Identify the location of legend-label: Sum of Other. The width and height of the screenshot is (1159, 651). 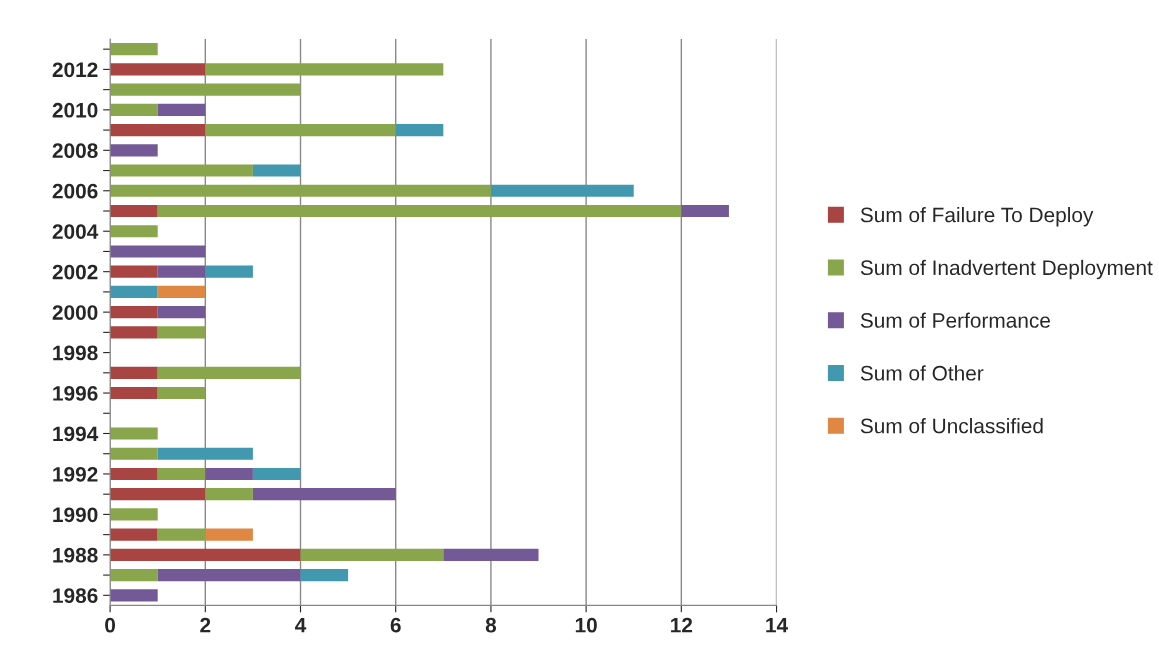
(922, 373).